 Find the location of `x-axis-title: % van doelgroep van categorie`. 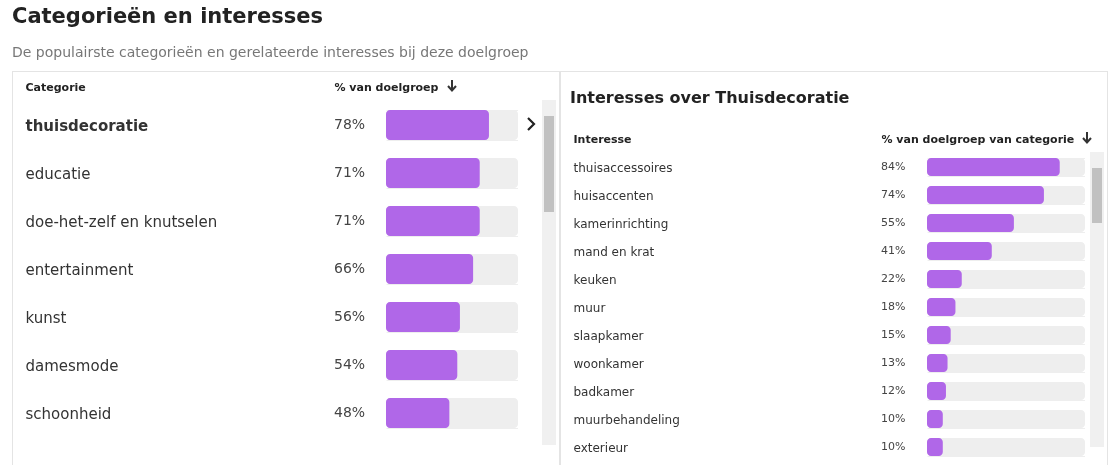

x-axis-title: % van doelgroep van categorie is located at coordinates (978, 139).